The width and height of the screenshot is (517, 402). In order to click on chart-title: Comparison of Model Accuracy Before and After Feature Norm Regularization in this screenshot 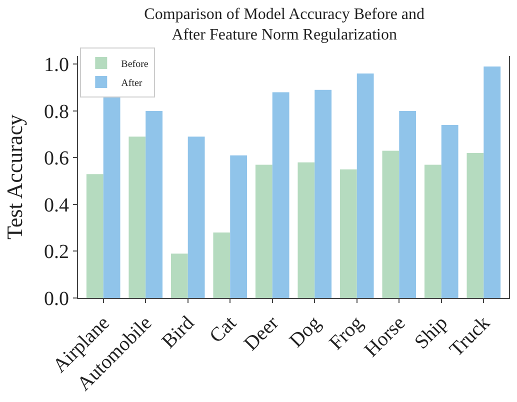, I will do `click(284, 25)`.